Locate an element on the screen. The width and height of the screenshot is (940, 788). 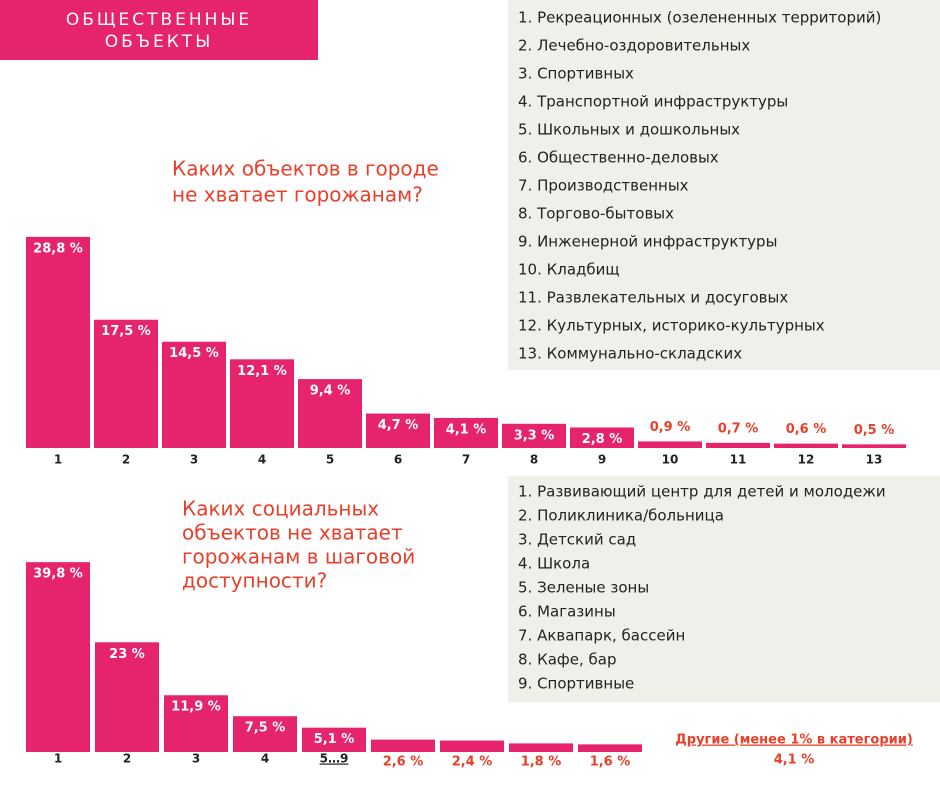
value-label: 2,4 % is located at coordinates (472, 762).